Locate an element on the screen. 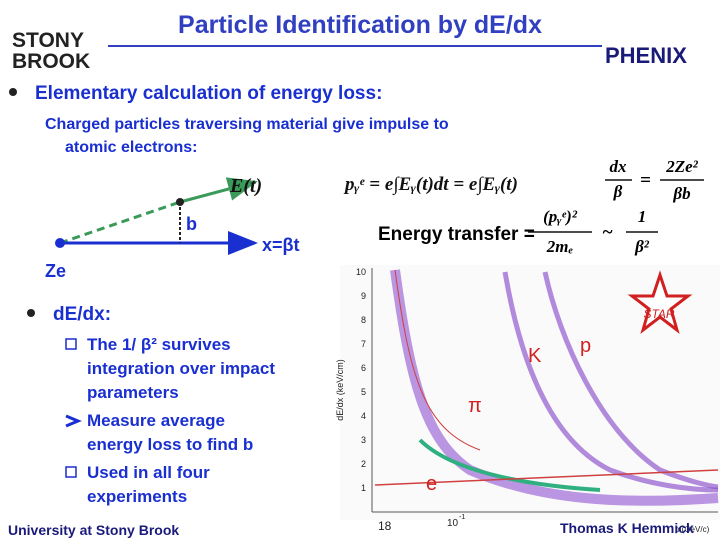 Image resolution: width=720 pixels, height=540 pixels. tick-label: 5 is located at coordinates (363, 392).